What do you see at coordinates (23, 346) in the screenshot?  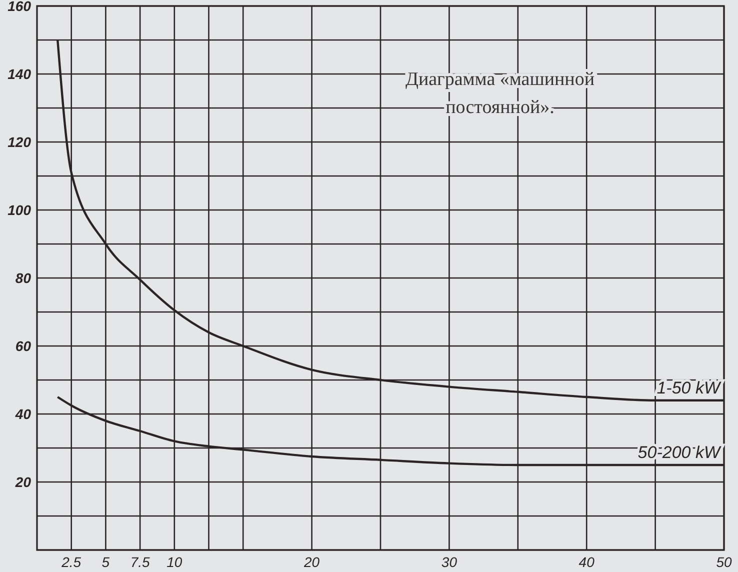 I see `y-tick-label: 60` at bounding box center [23, 346].